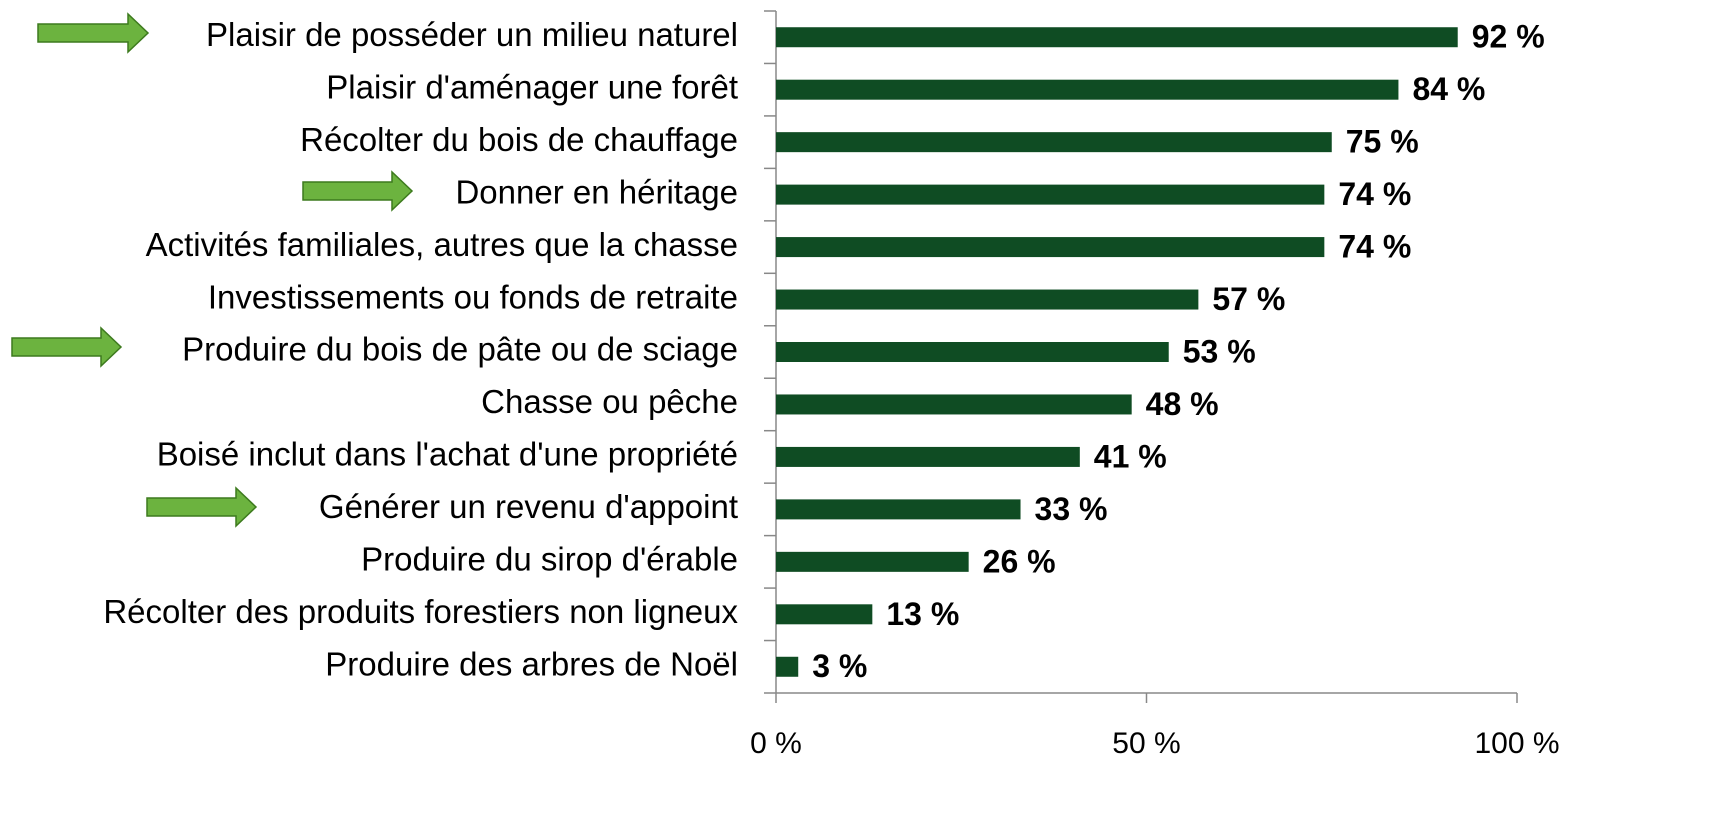 The height and width of the screenshot is (830, 1714). I want to click on value-label: 26 %, so click(1019, 561).